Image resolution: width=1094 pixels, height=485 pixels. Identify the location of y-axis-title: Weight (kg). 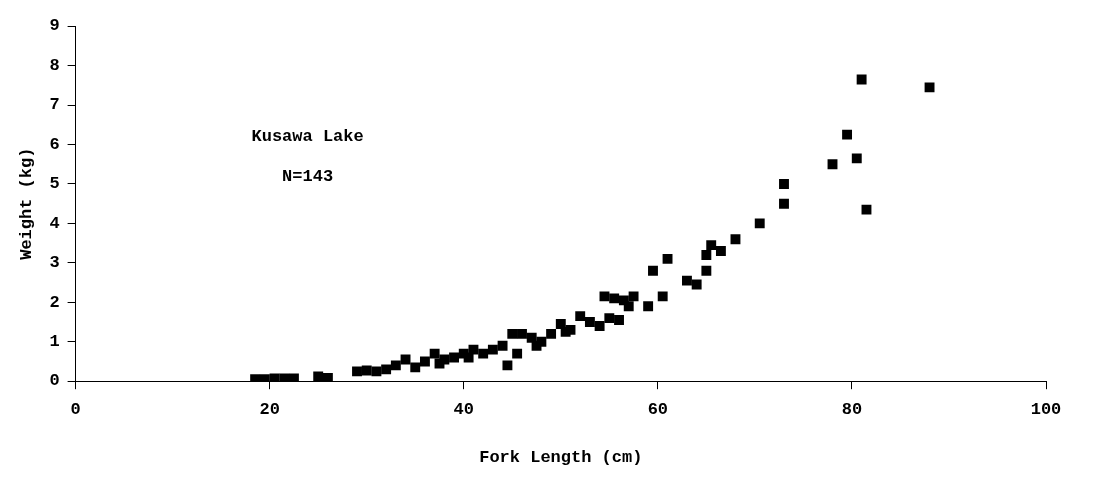
(27, 203).